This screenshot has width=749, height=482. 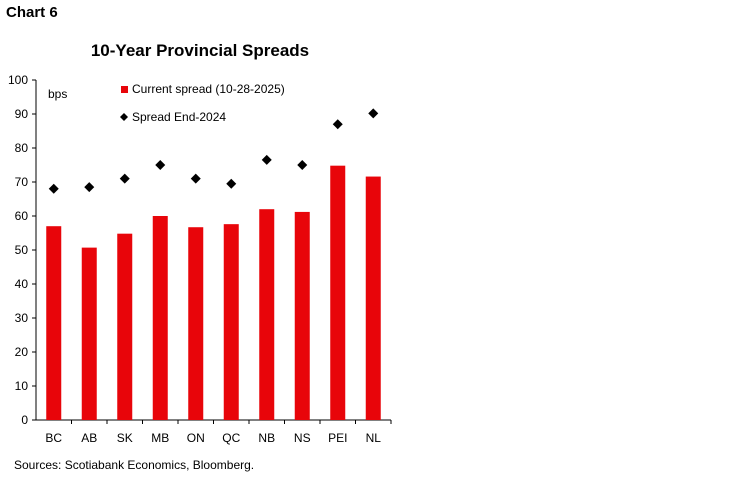 What do you see at coordinates (89, 333) in the screenshot?
I see `bar-ab` at bounding box center [89, 333].